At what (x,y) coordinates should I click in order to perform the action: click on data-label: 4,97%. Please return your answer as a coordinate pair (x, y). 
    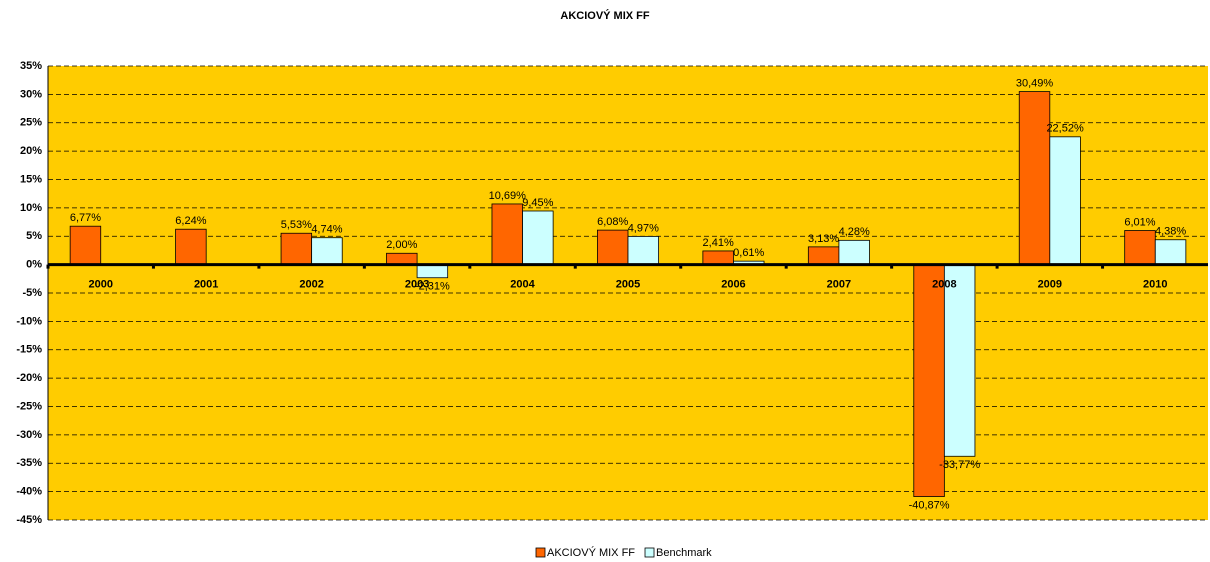
    Looking at the image, I should click on (643, 228).